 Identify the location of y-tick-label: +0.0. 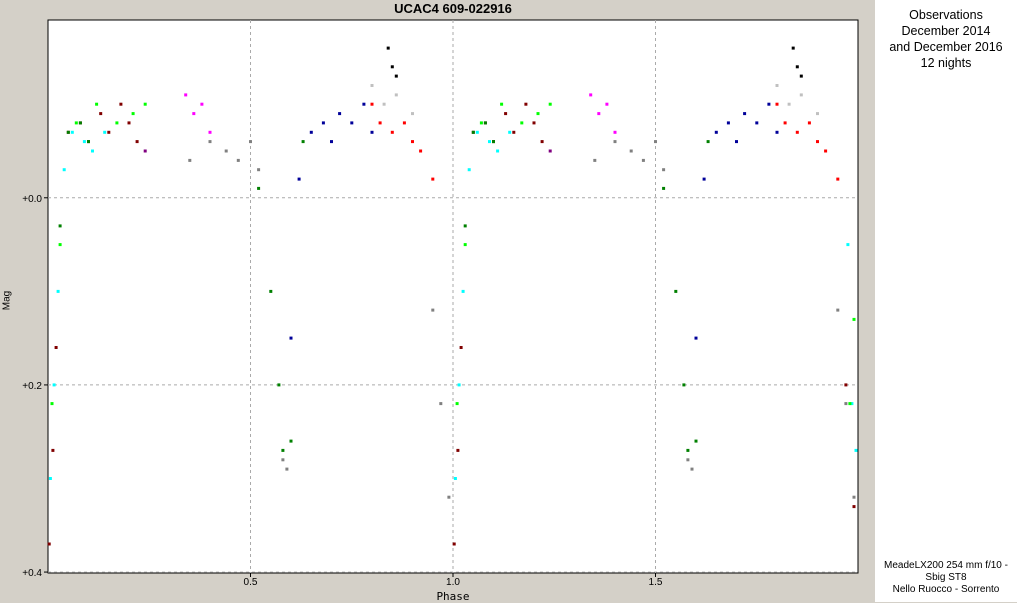
(32, 199).